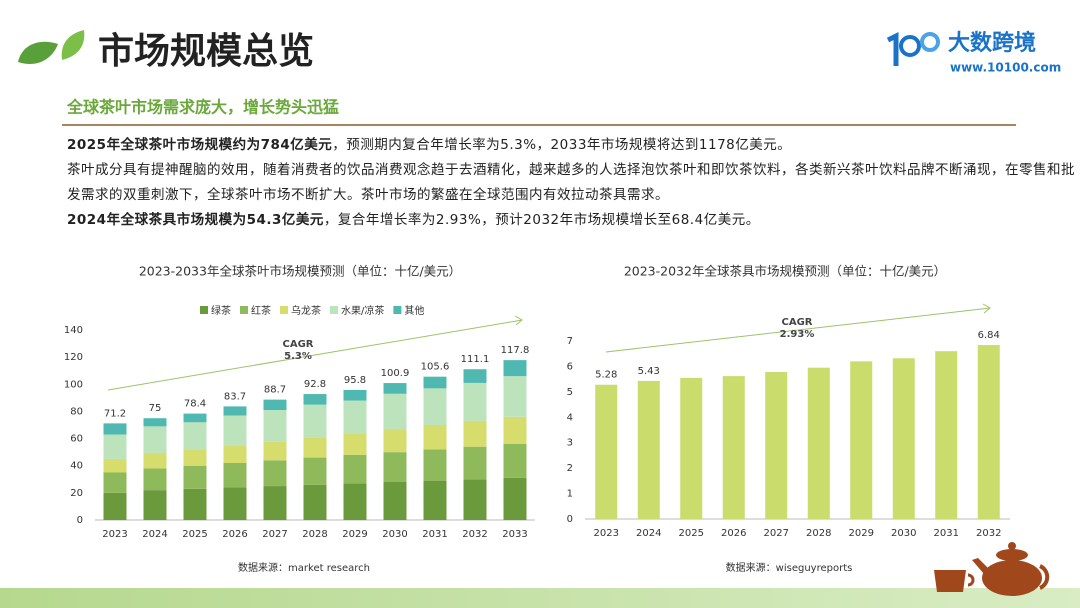 This screenshot has width=1080, height=608. Describe the element at coordinates (570, 519) in the screenshot. I see `y-tick-label: 0` at that location.